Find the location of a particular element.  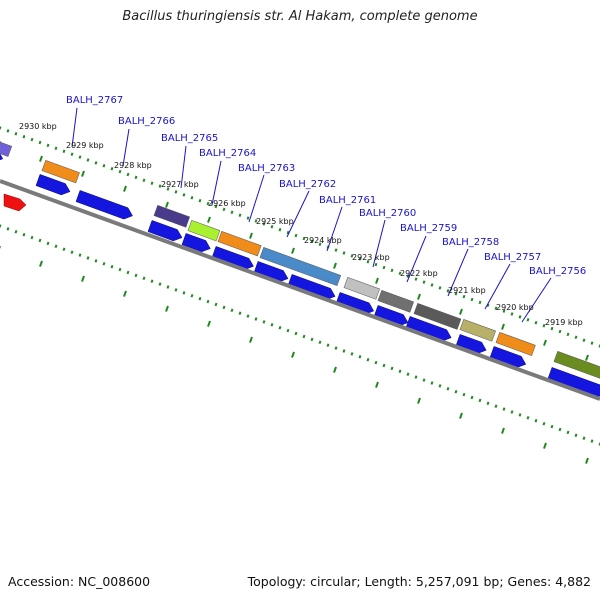

scale-label: 2927 kbp is located at coordinates (180, 184).